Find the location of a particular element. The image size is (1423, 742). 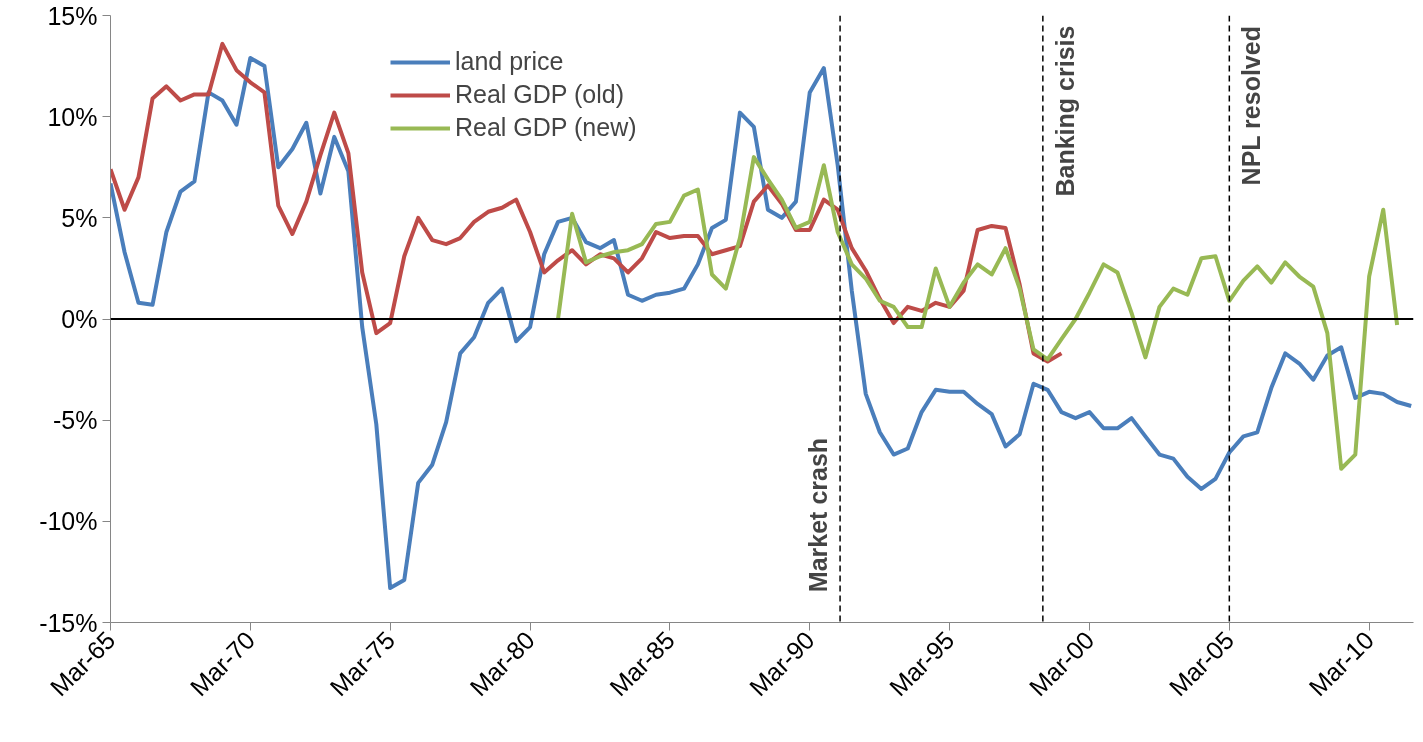

legend-label: land price is located at coordinates (509, 61).